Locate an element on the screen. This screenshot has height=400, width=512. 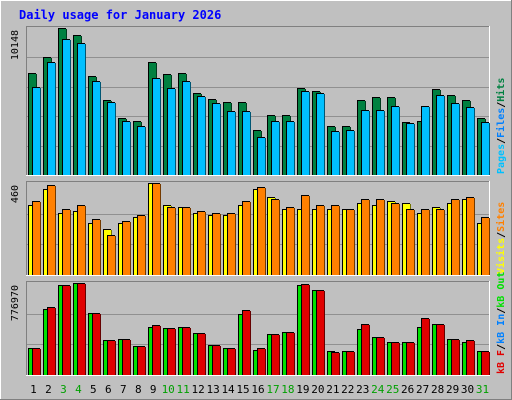
x-tick-label: 15 is located at coordinates (242, 389).